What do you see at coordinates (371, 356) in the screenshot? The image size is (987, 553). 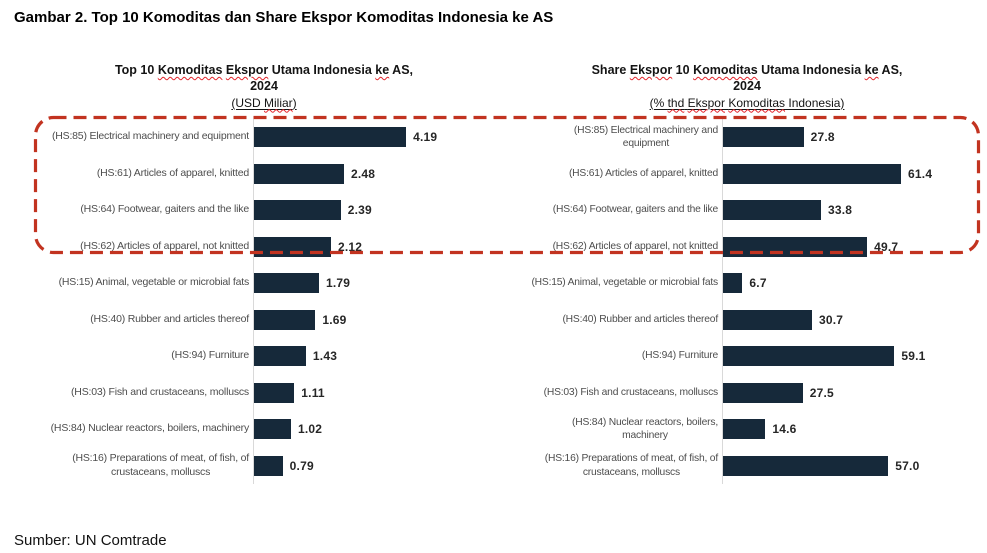 I see `bar-track: 1.43` at bounding box center [371, 356].